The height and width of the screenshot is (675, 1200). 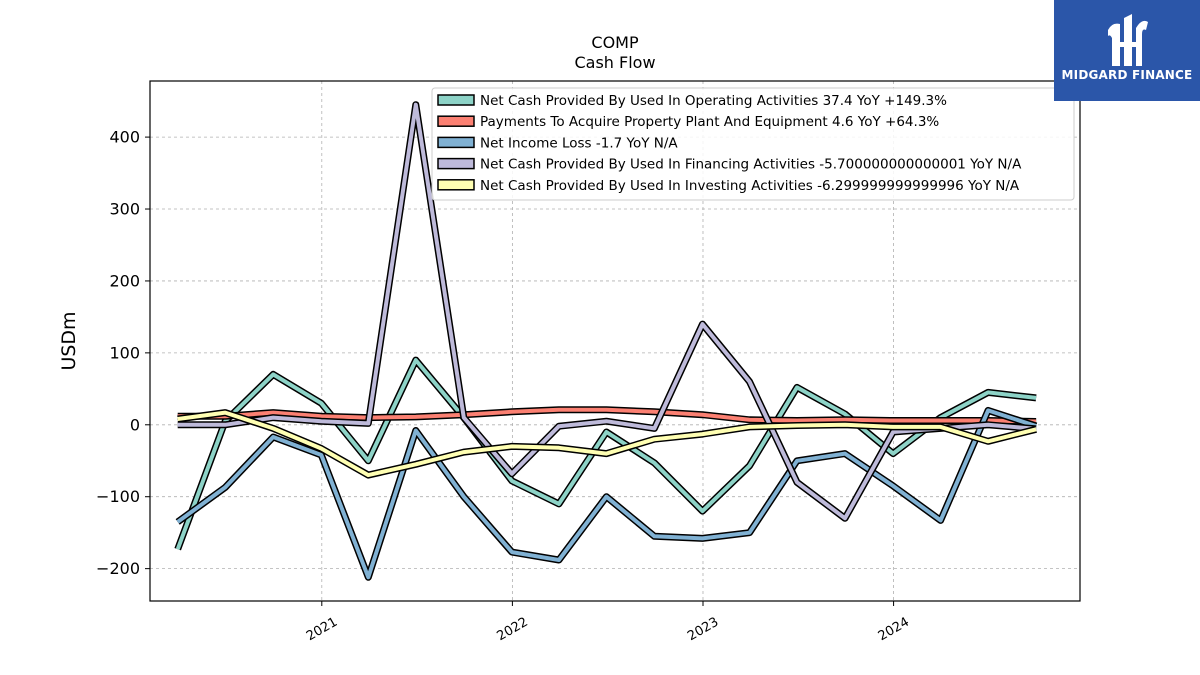 What do you see at coordinates (615, 42) in the screenshot?
I see `chart-title: COMP` at bounding box center [615, 42].